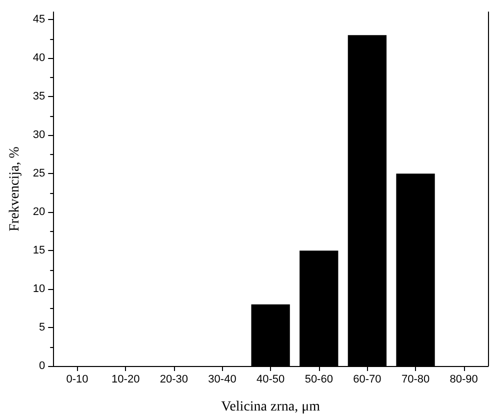  I want to click on y-axis-title: Frekvencija, %, so click(15, 189).